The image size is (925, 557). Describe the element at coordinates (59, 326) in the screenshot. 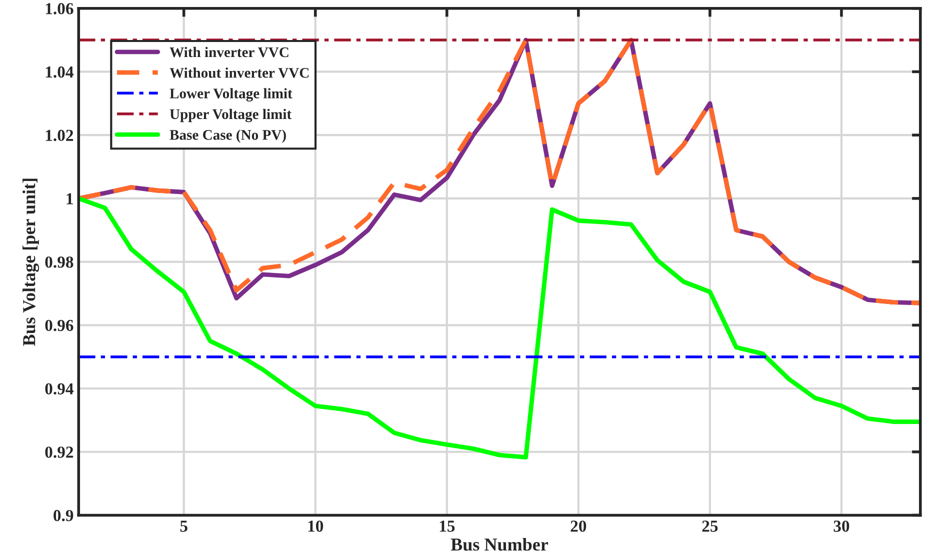

I see `y-tick-label: 0.96` at that location.